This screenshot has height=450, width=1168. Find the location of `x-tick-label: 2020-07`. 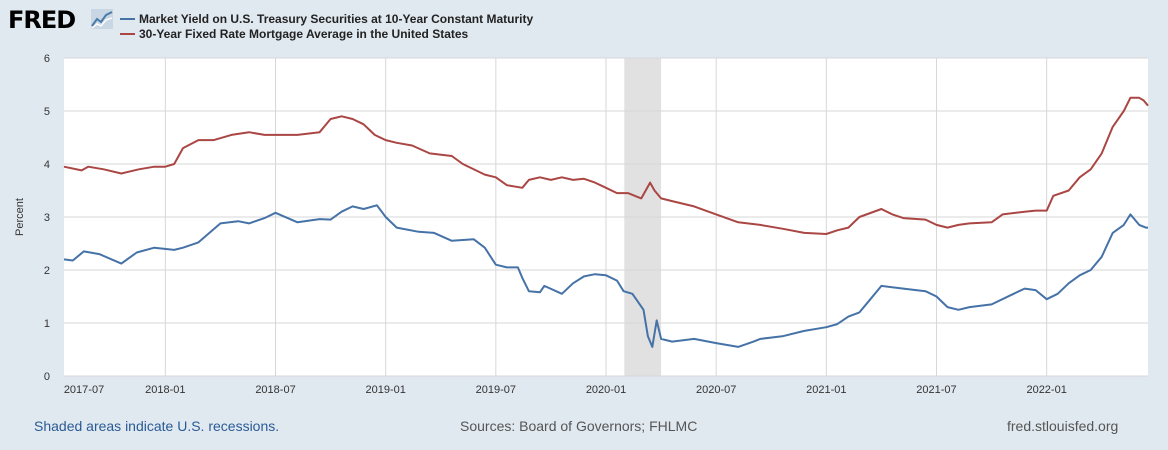

x-tick-label: 2020-07 is located at coordinates (716, 390).